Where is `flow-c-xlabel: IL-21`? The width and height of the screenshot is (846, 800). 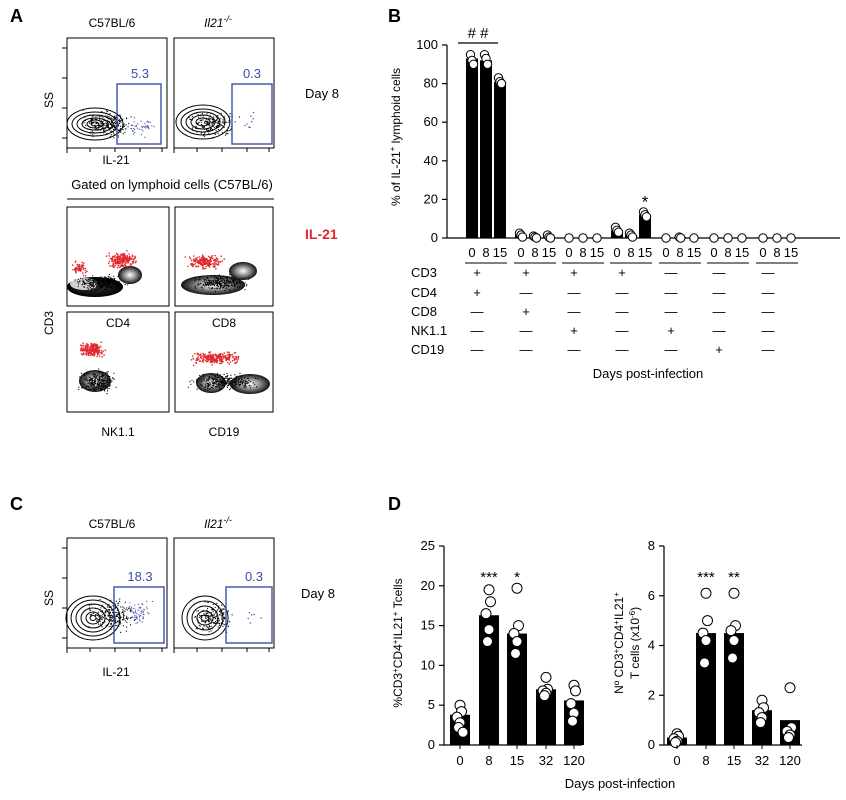 flow-c-xlabel: IL-21 is located at coordinates (116, 672).